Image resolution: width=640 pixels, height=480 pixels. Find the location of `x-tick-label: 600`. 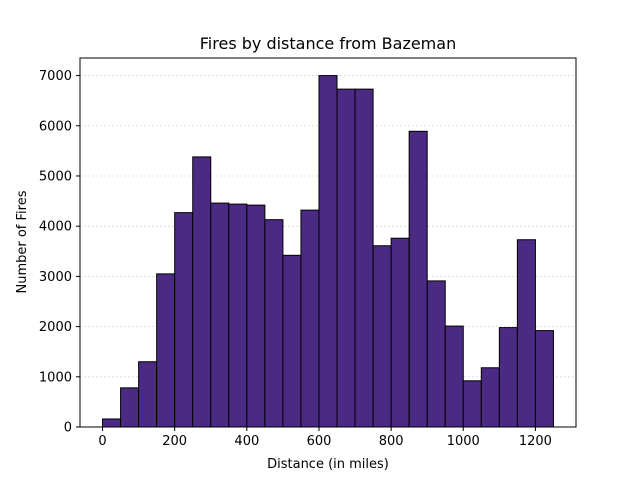

x-tick-label: 600 is located at coordinates (319, 441).